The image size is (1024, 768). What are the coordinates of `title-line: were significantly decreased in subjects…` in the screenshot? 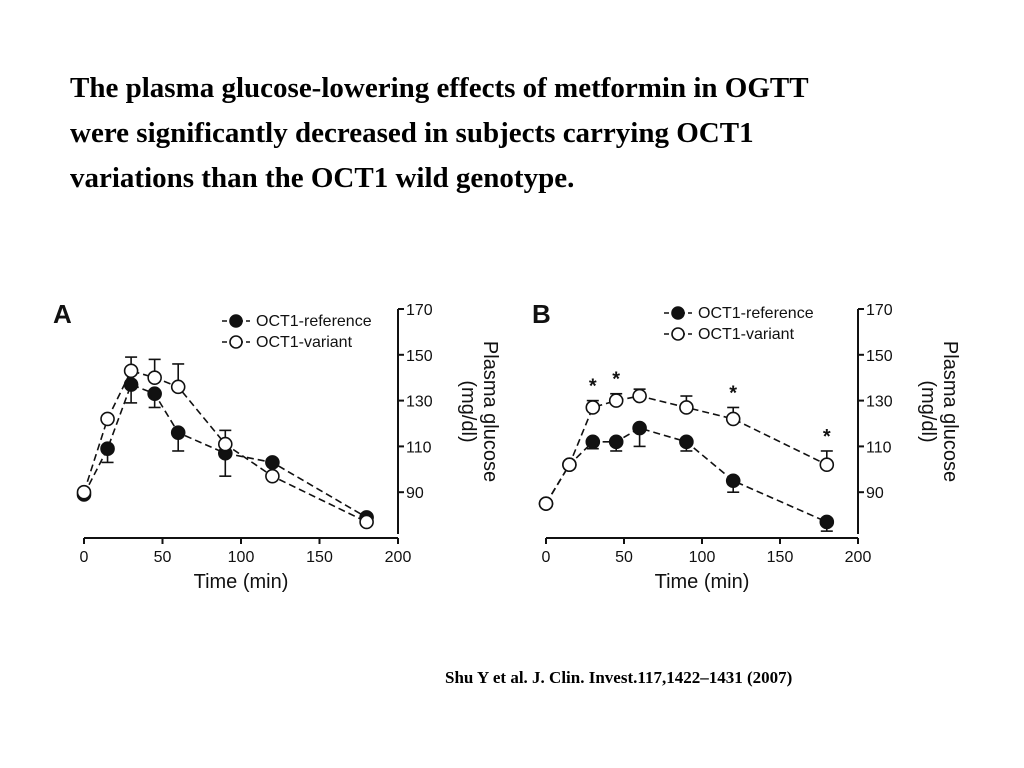 It's located at (412, 133).